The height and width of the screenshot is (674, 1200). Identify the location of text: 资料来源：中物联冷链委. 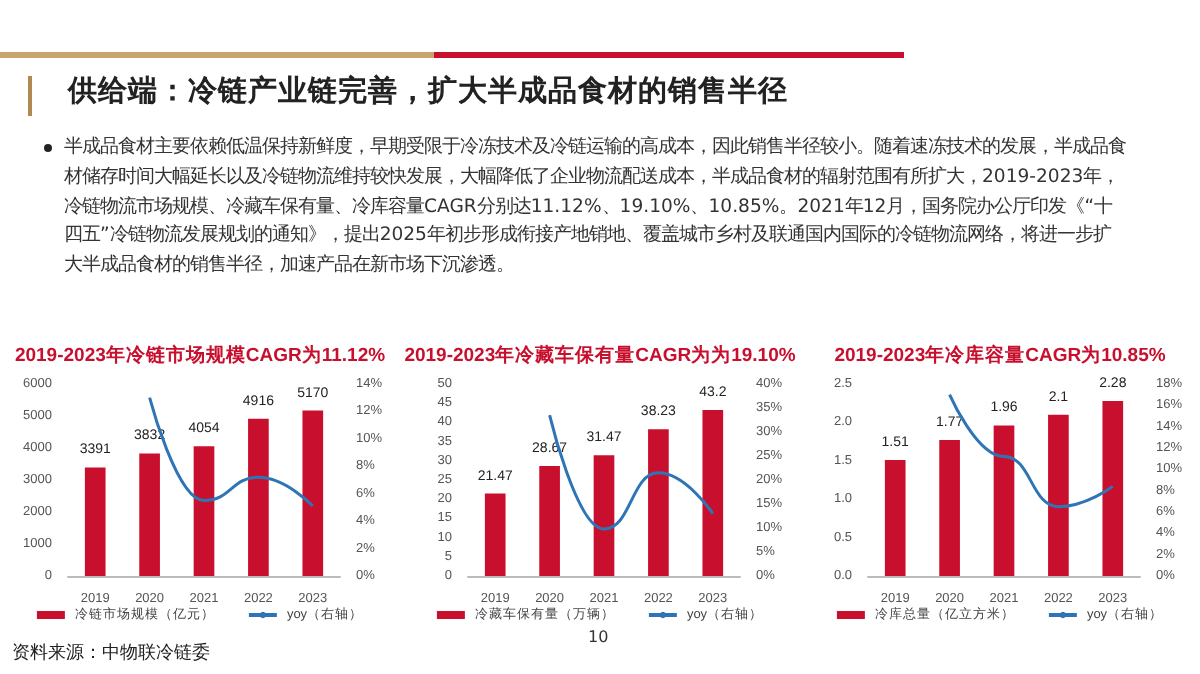
(111, 653).